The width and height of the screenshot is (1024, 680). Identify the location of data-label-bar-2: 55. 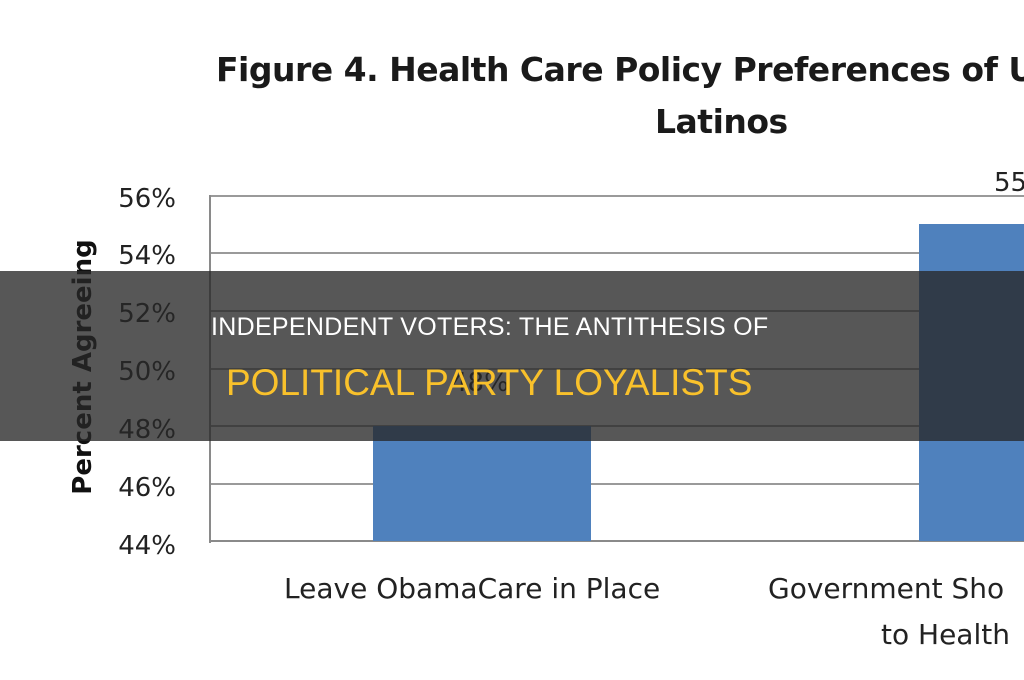
(1009, 183).